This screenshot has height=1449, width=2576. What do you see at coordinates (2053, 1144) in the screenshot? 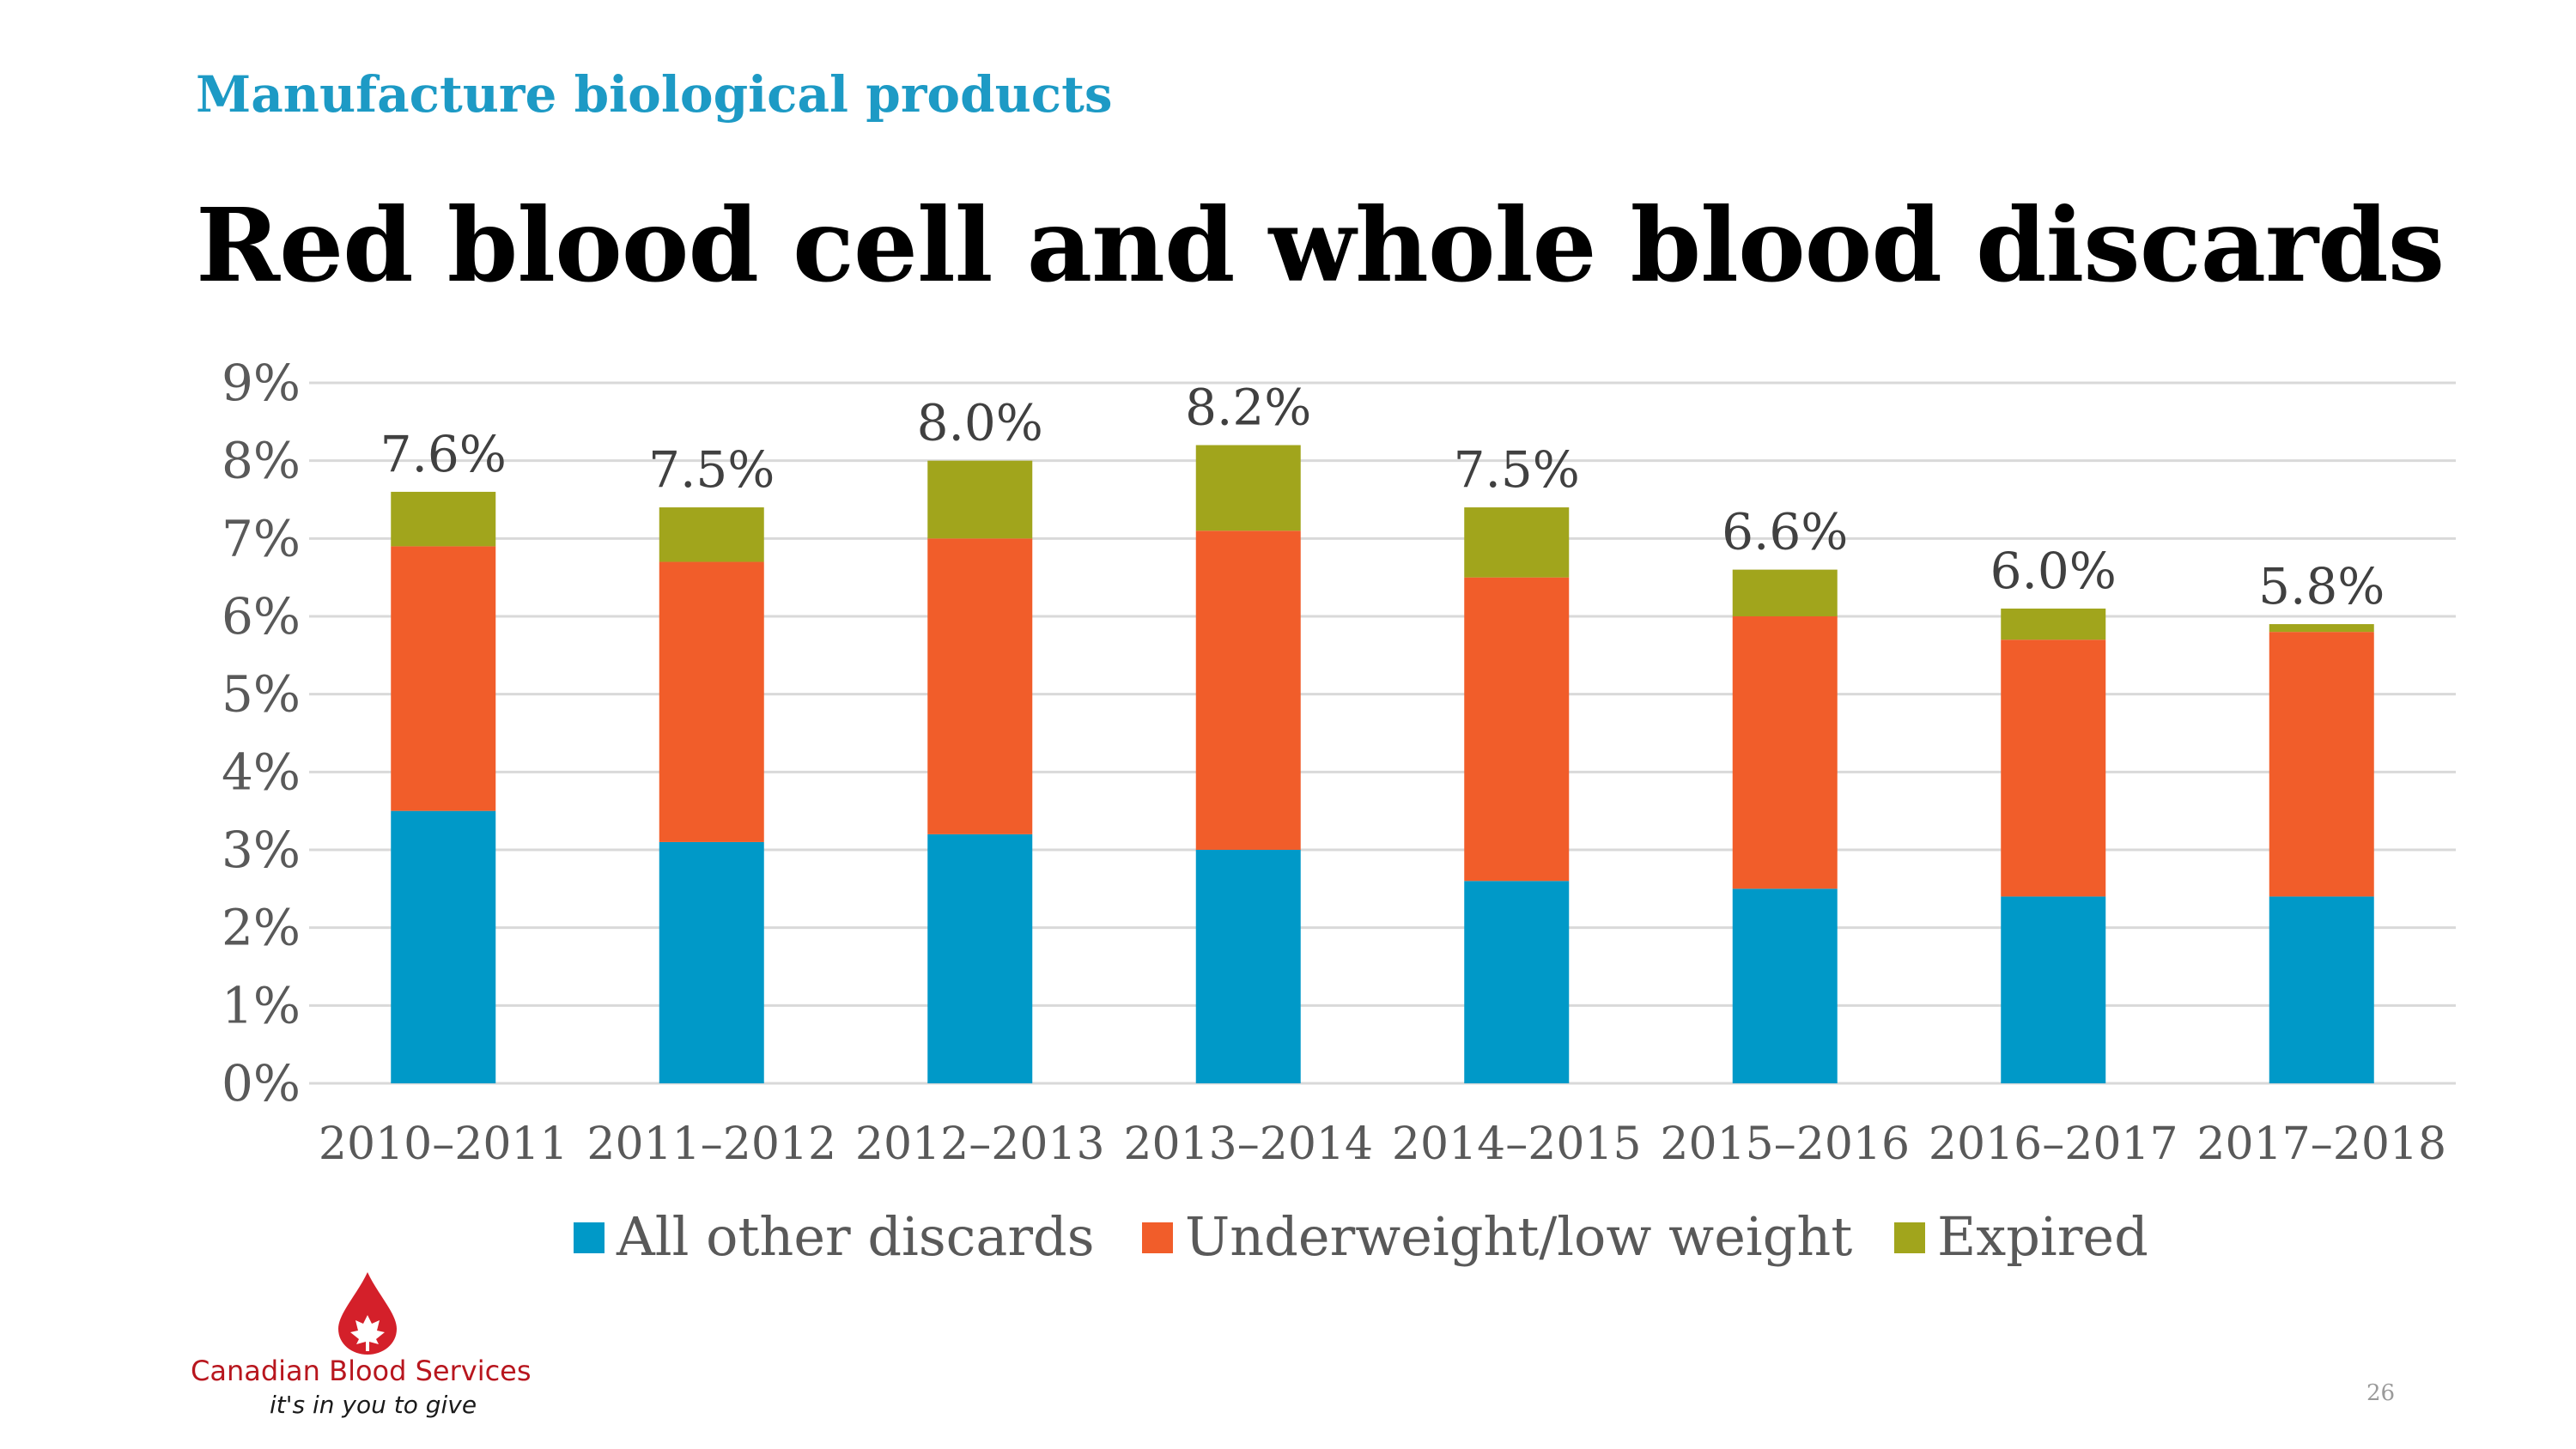
I see `x-tick-label: 2016–2017` at bounding box center [2053, 1144].